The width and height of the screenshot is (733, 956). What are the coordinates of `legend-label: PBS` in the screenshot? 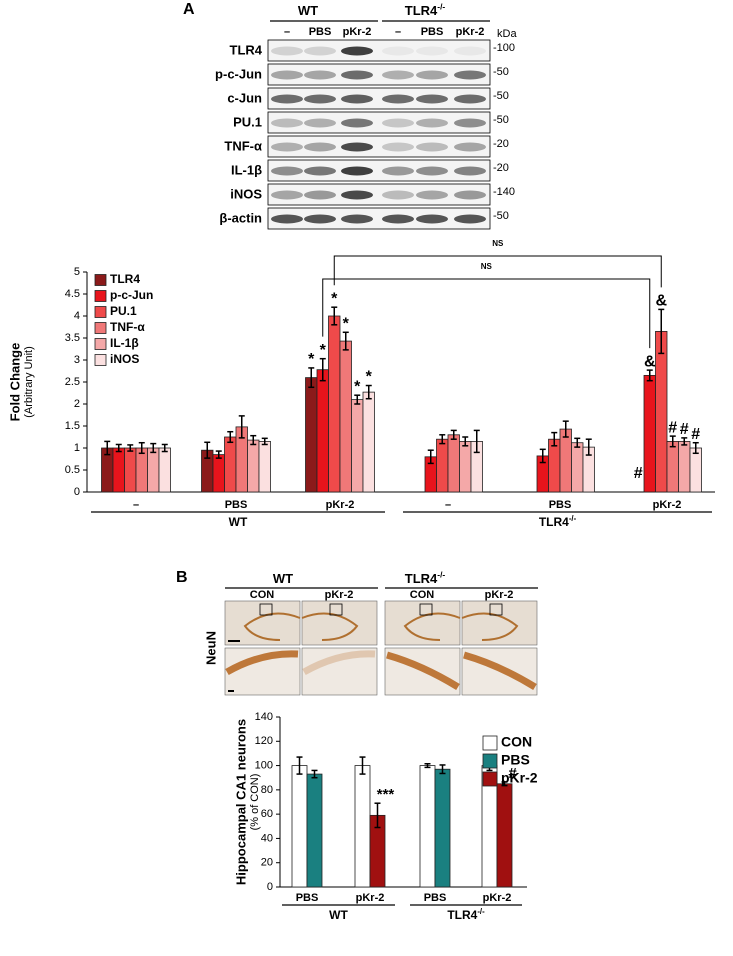 It's located at (515, 760).